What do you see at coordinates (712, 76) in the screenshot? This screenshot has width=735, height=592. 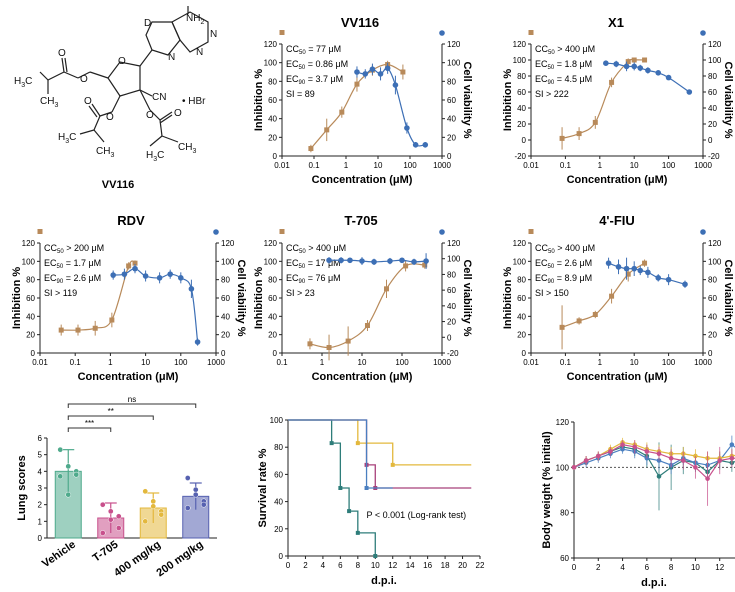 I see `x1-right-tick-label: 80` at bounding box center [712, 76].